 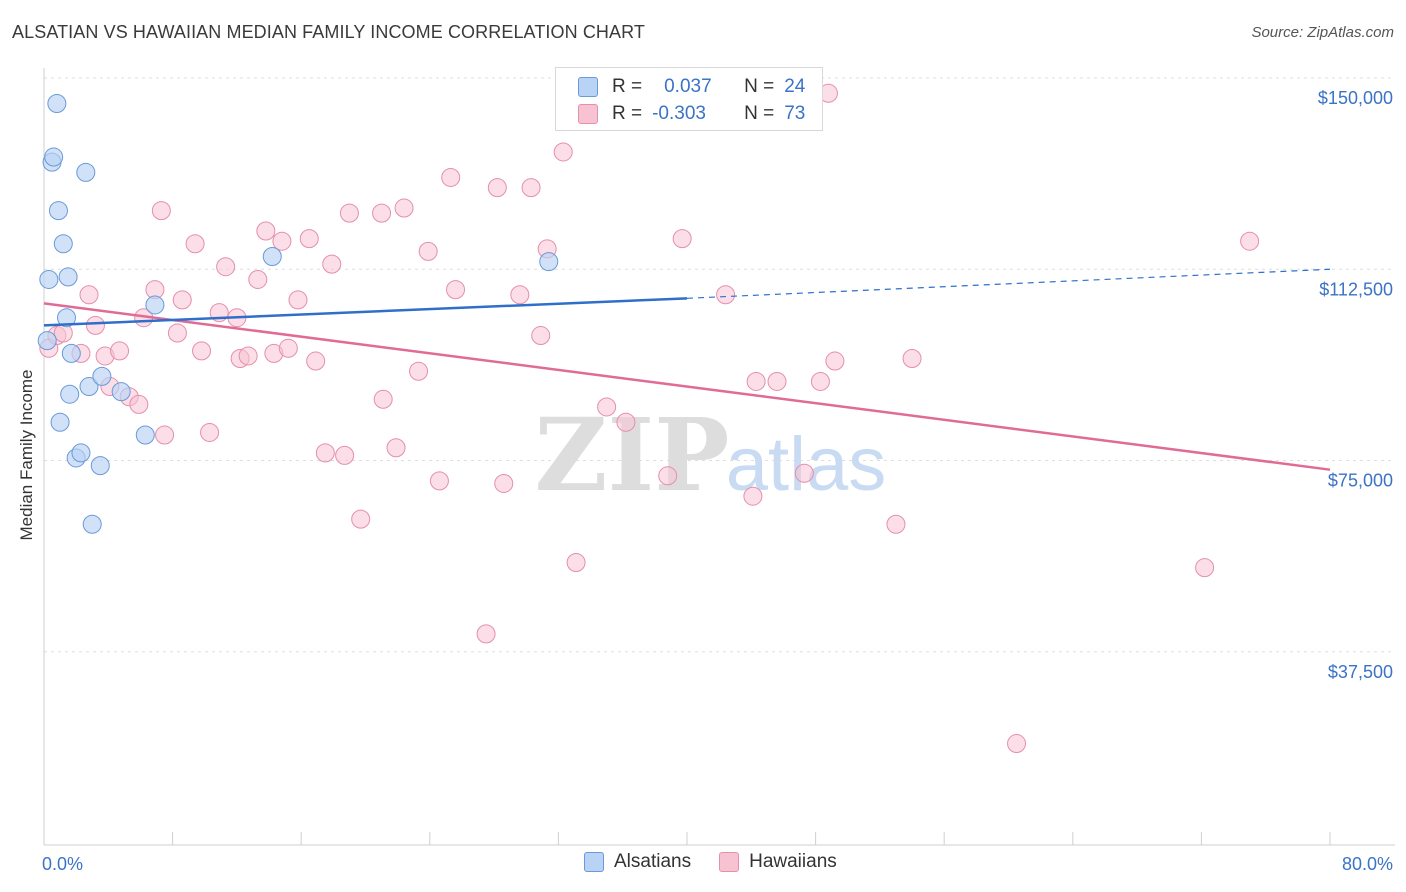 I want to click on alsatians-legend-swatch, so click(x=594, y=862).